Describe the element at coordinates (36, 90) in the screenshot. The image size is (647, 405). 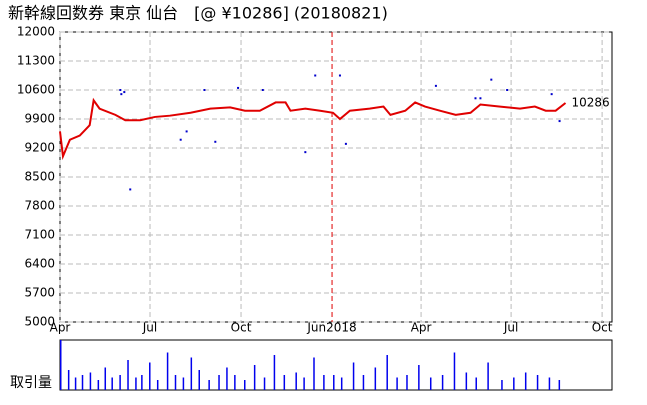
I see `y-tick-label: 10600` at that location.